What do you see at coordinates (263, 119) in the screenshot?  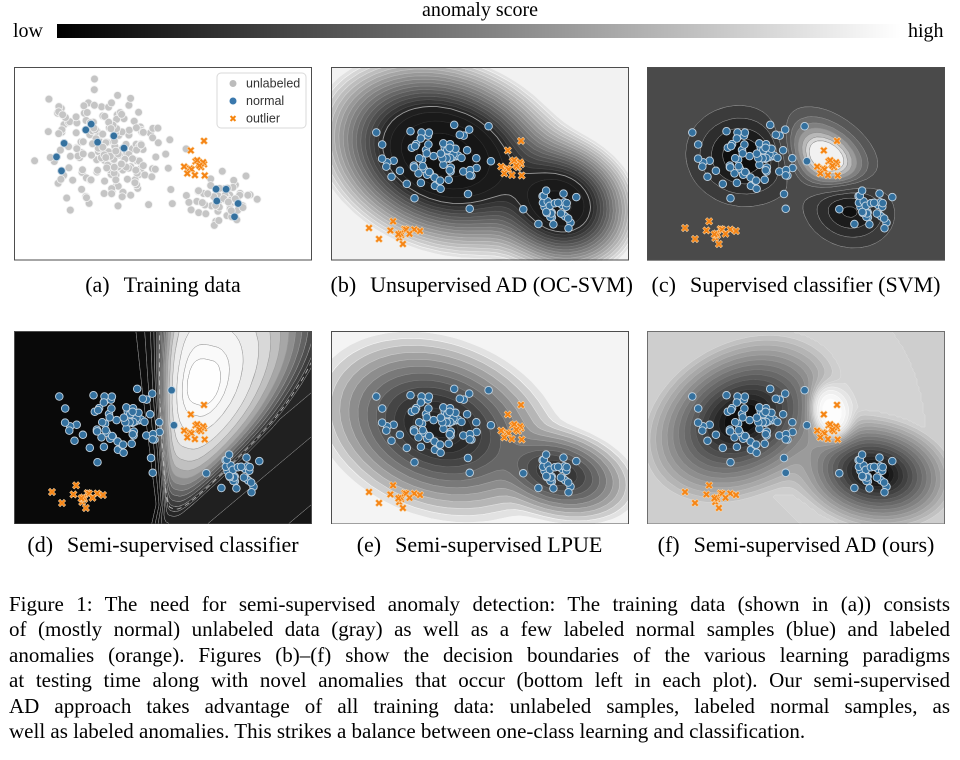 I see `svg-text: outlier` at bounding box center [263, 119].